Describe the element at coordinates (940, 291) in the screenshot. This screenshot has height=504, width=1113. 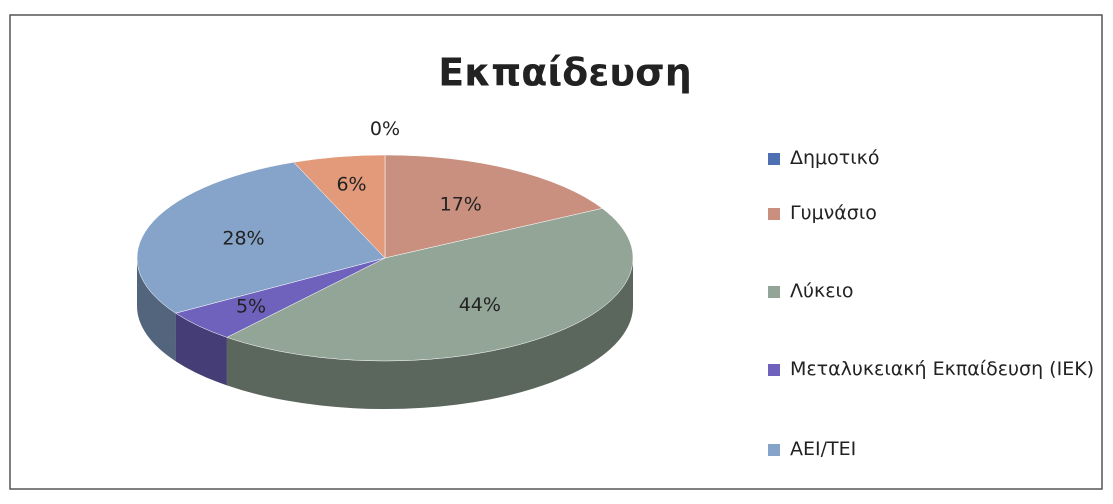
I see `legend-entry: Λύκειο` at that location.